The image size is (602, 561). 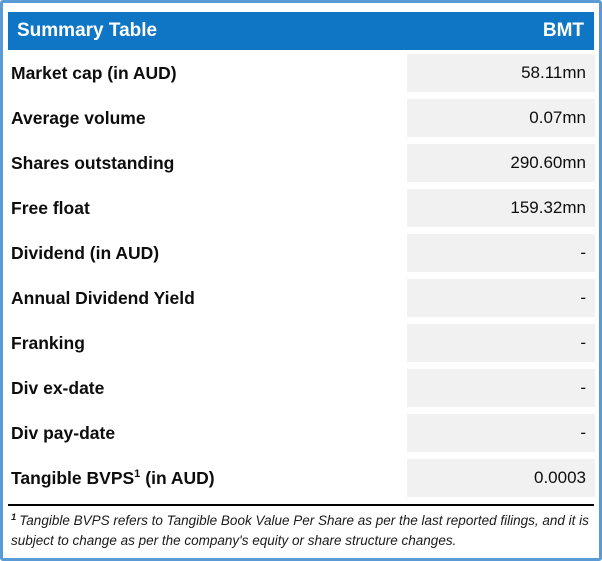 What do you see at coordinates (301, 208) in the screenshot?
I see `table-row: Free float 159.32mn` at bounding box center [301, 208].